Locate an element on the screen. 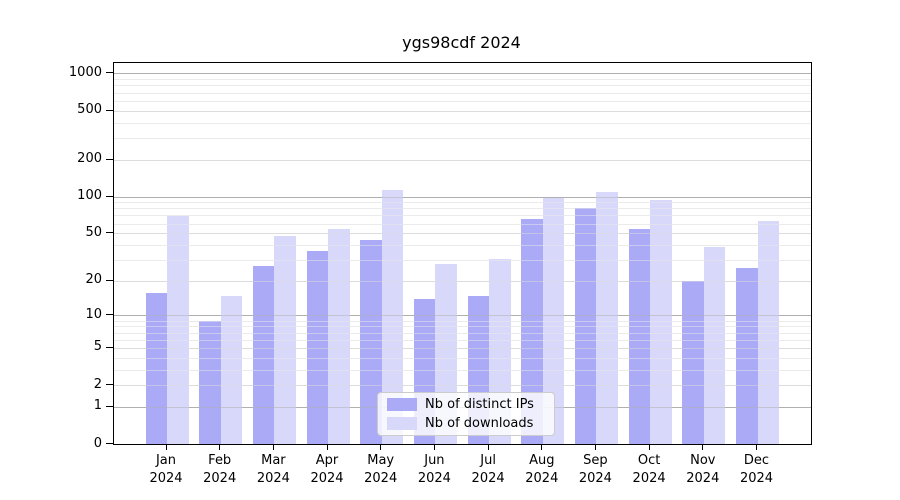 This screenshot has width=900, height=500. y-tick-label-0: 0 is located at coordinates (97, 443).